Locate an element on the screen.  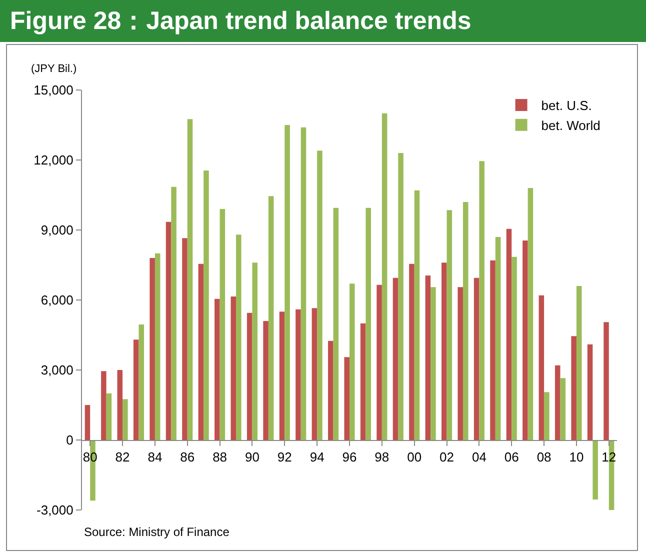
x-tick-label: 94 is located at coordinates (317, 457).